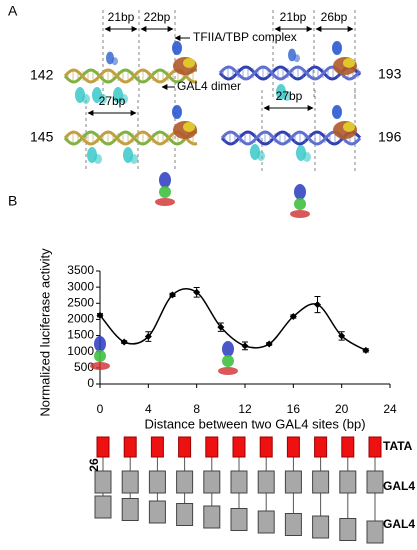  Describe the element at coordinates (390, 74) in the screenshot. I see `construct-number: 193` at that location.